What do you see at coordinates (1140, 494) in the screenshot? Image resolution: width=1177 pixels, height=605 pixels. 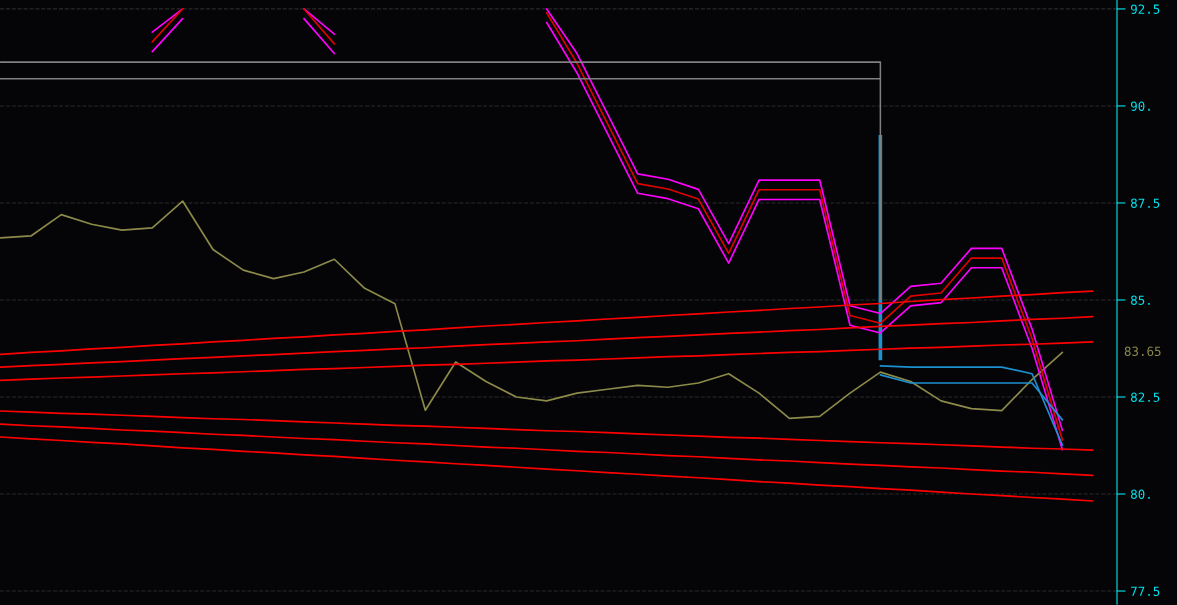 I see `y-tick-label: 80.` at bounding box center [1140, 494].